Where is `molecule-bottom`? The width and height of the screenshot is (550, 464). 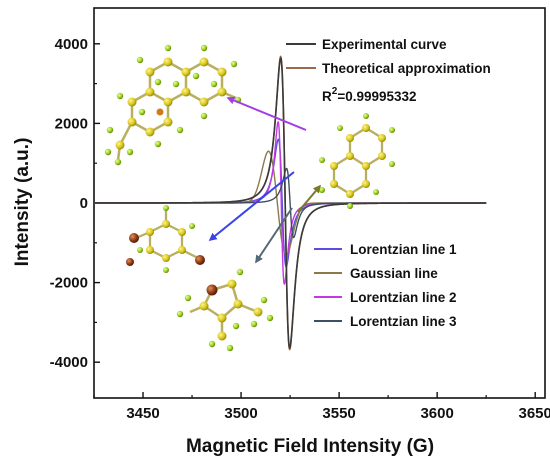
molecule-bottom is located at coordinates (225, 310).